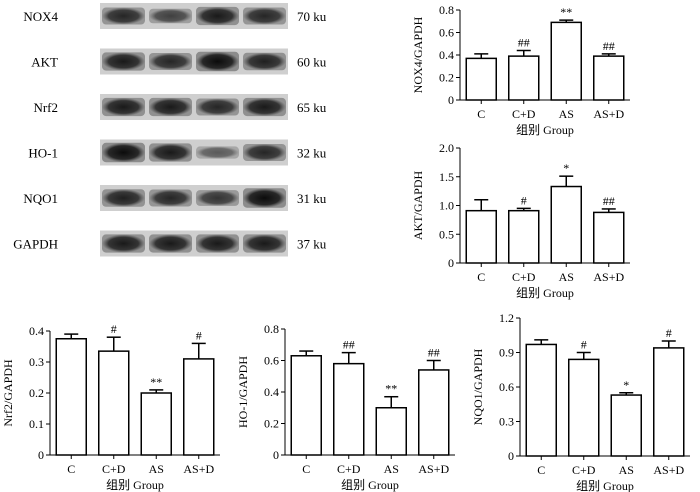 The height and width of the screenshot is (492, 700). I want to click on blot-size-nox4: 70 ku, so click(312, 16).